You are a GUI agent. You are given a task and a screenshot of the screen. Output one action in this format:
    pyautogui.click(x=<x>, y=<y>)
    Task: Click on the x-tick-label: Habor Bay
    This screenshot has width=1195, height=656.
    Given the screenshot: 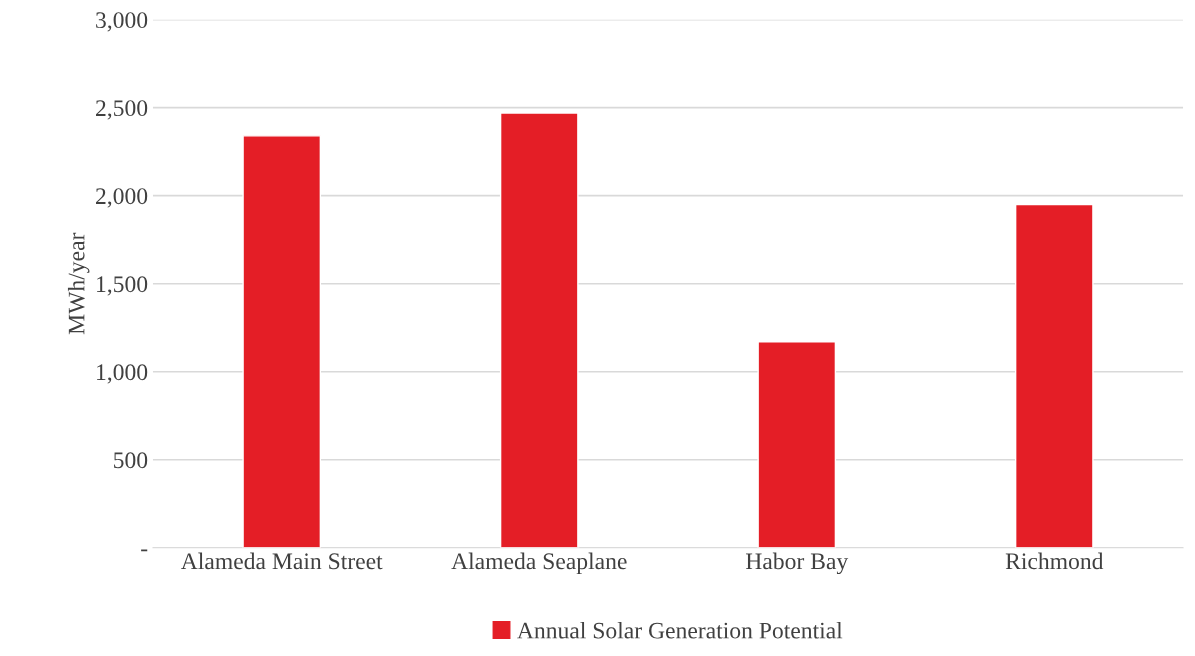 What is the action you would take?
    pyautogui.click(x=797, y=563)
    